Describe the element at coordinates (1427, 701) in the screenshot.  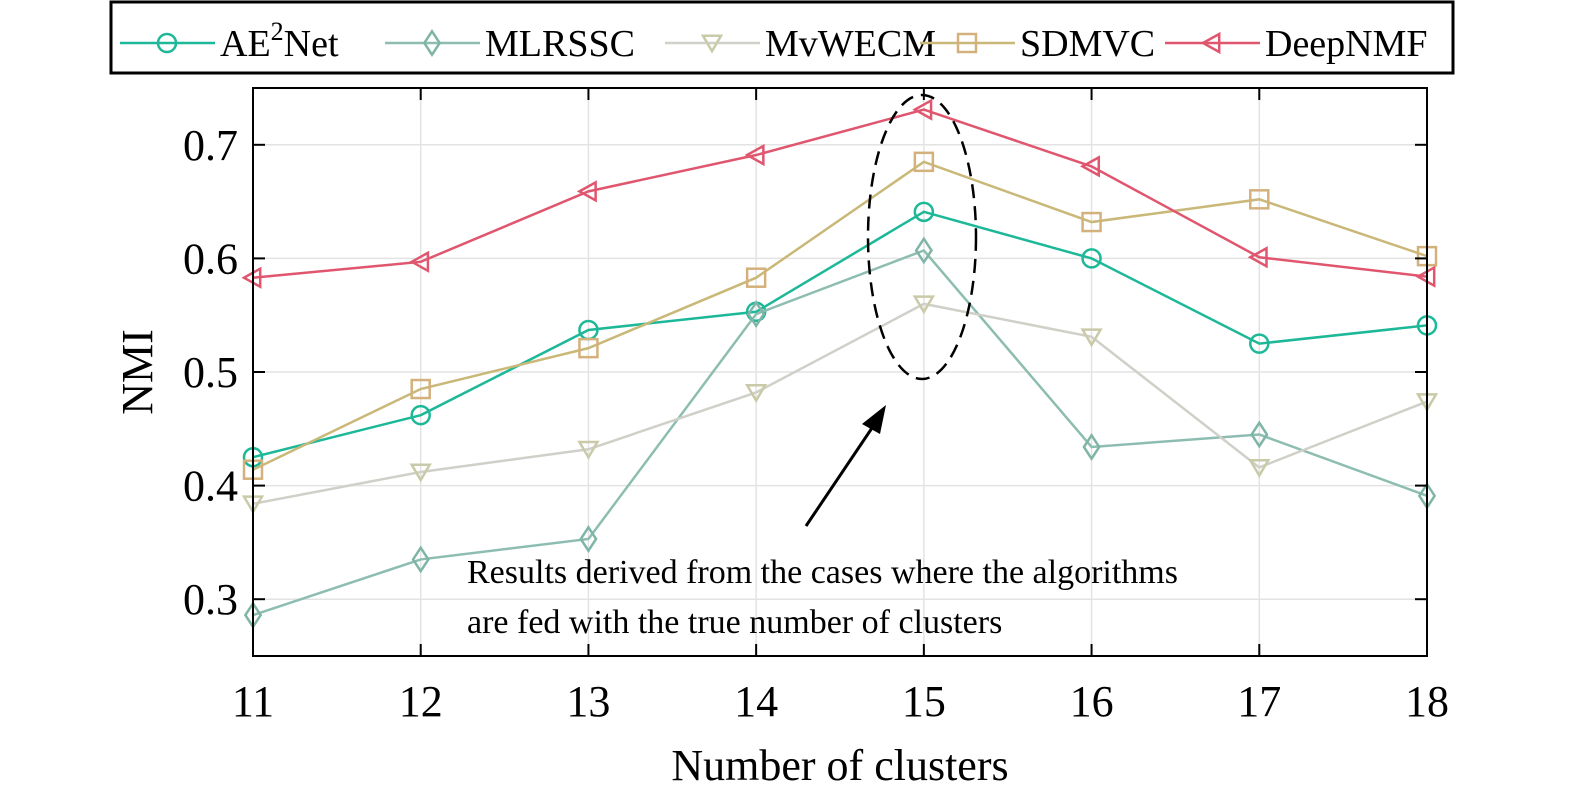
I see `x-tick-label: 18` at that location.